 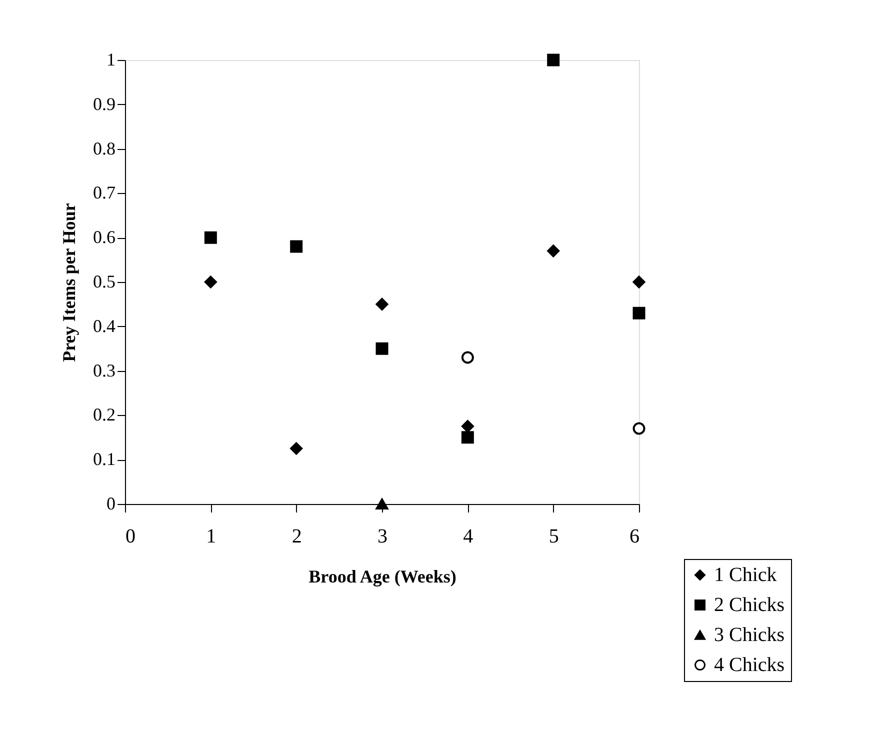 I want to click on x-tick-label: 0, so click(x=131, y=537).